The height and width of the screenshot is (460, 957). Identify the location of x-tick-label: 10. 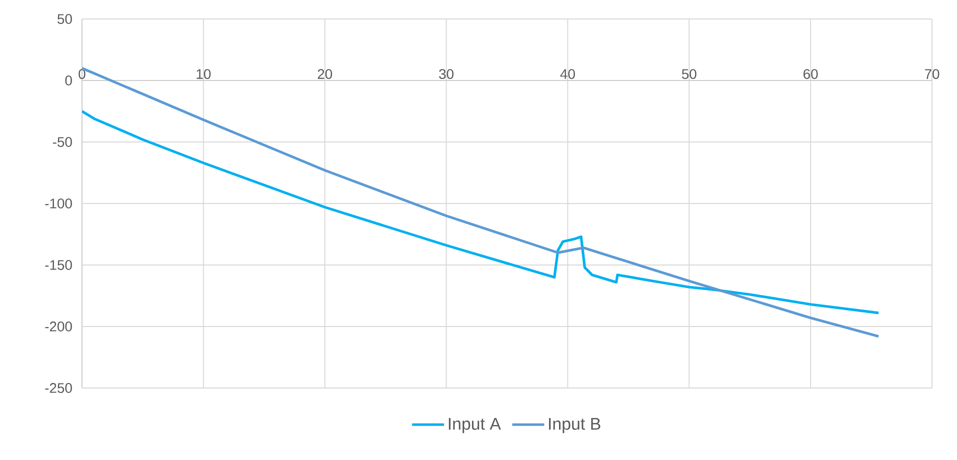
(203, 74).